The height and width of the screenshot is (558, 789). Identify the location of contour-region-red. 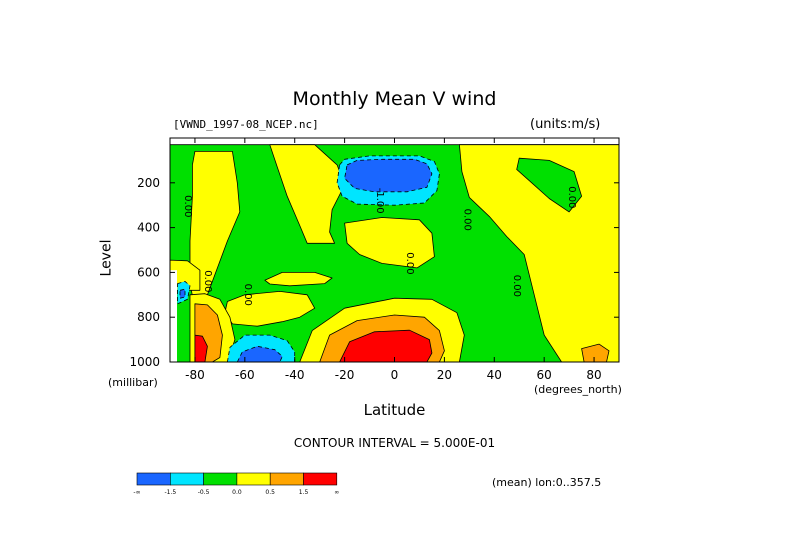
(386, 345).